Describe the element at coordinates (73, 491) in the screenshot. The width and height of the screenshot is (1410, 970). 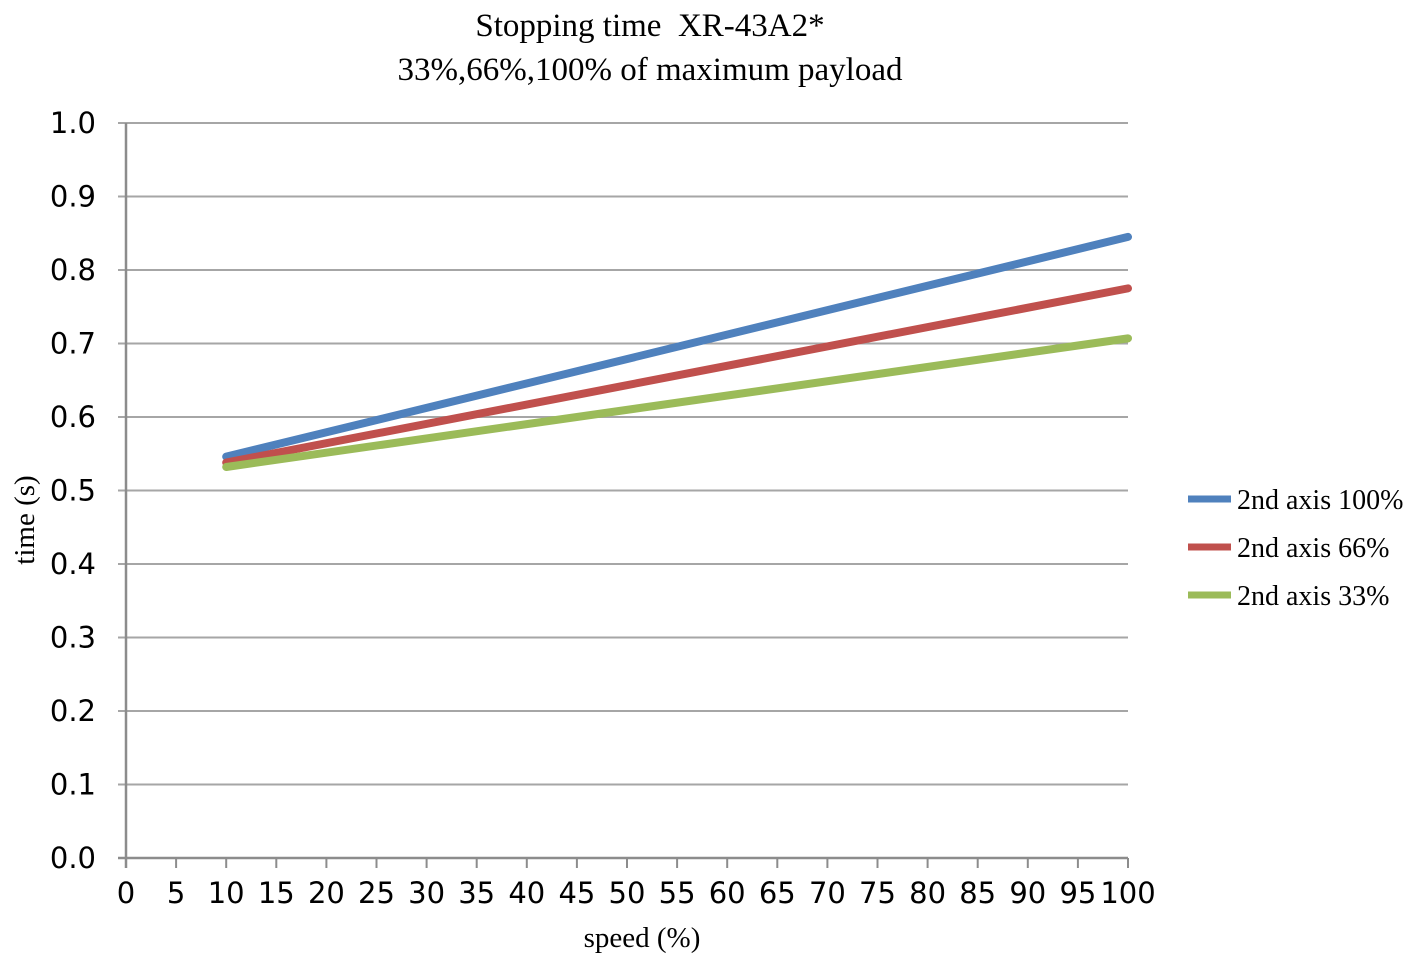
I see `y-tick-label-0.5: 0.5` at that location.